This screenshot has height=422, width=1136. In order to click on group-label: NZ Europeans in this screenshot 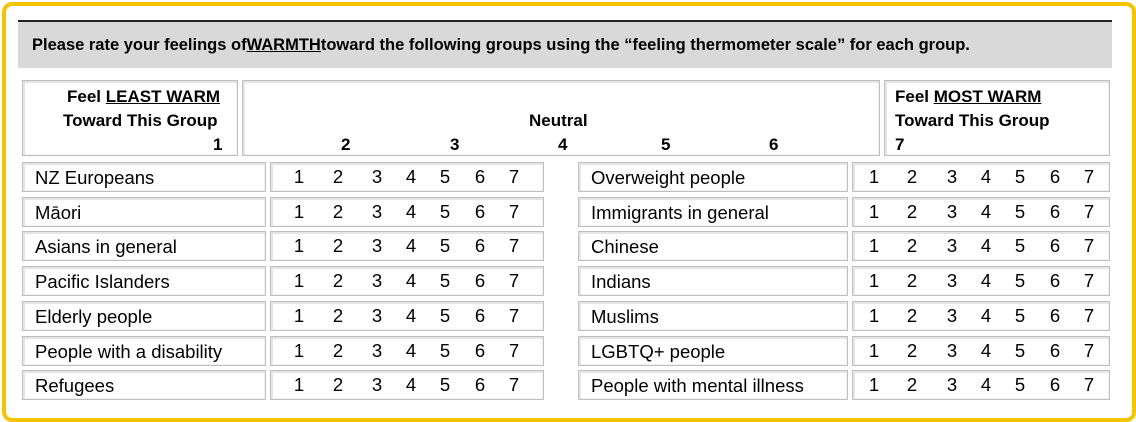, I will do `click(95, 177)`.